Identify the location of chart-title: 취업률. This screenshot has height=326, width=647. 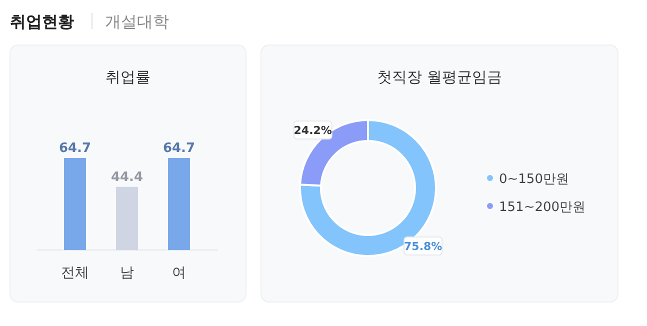
(128, 77).